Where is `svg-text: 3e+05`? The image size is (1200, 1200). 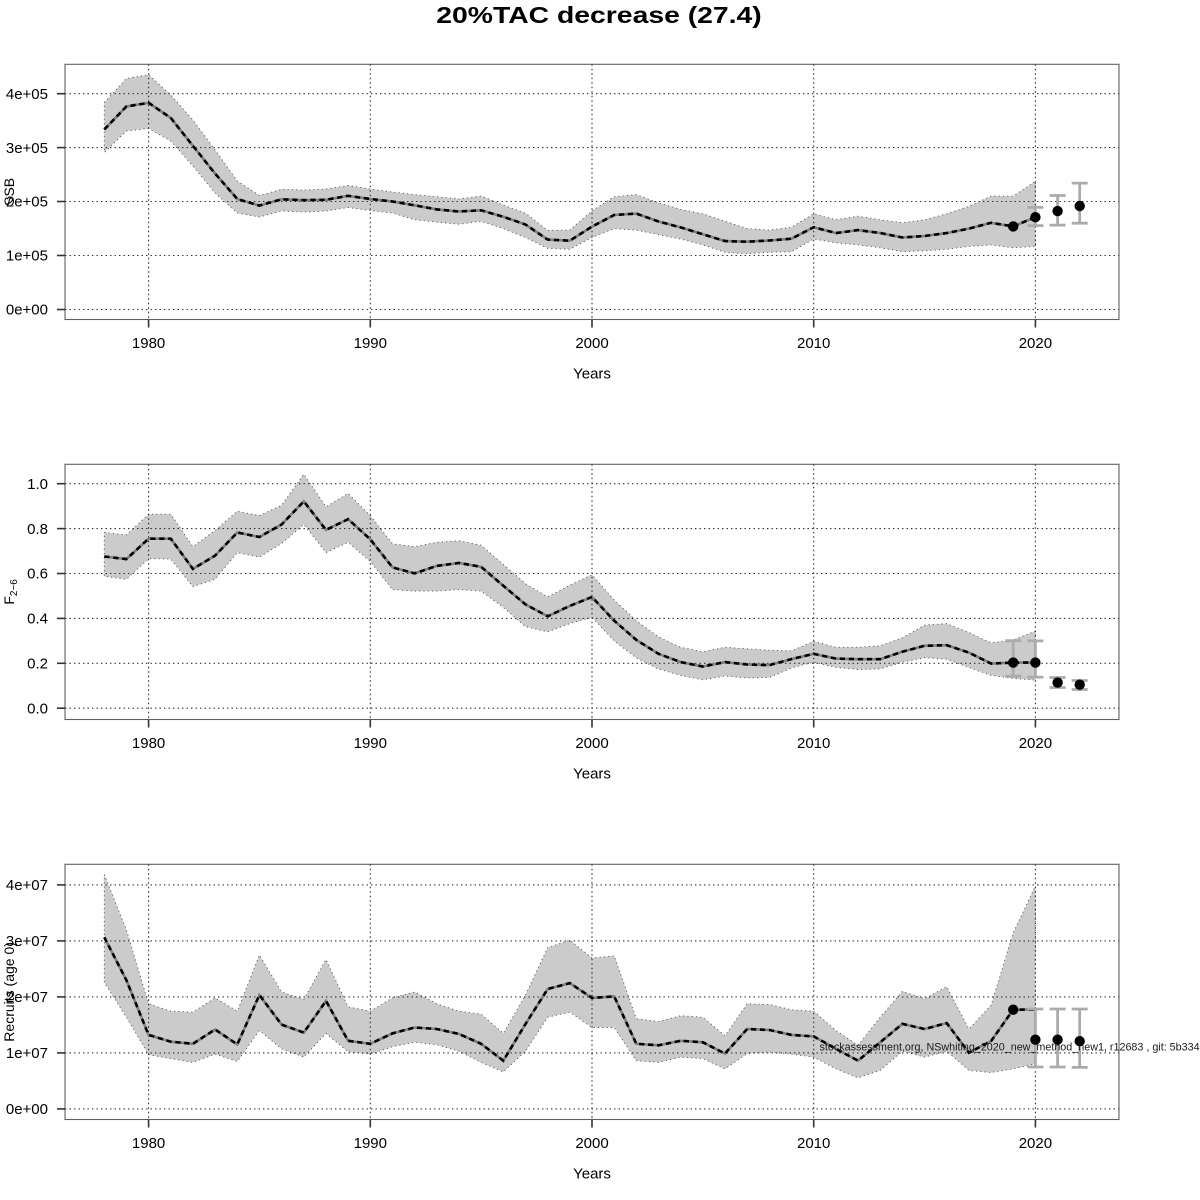
svg-text: 3e+05 is located at coordinates (27, 148).